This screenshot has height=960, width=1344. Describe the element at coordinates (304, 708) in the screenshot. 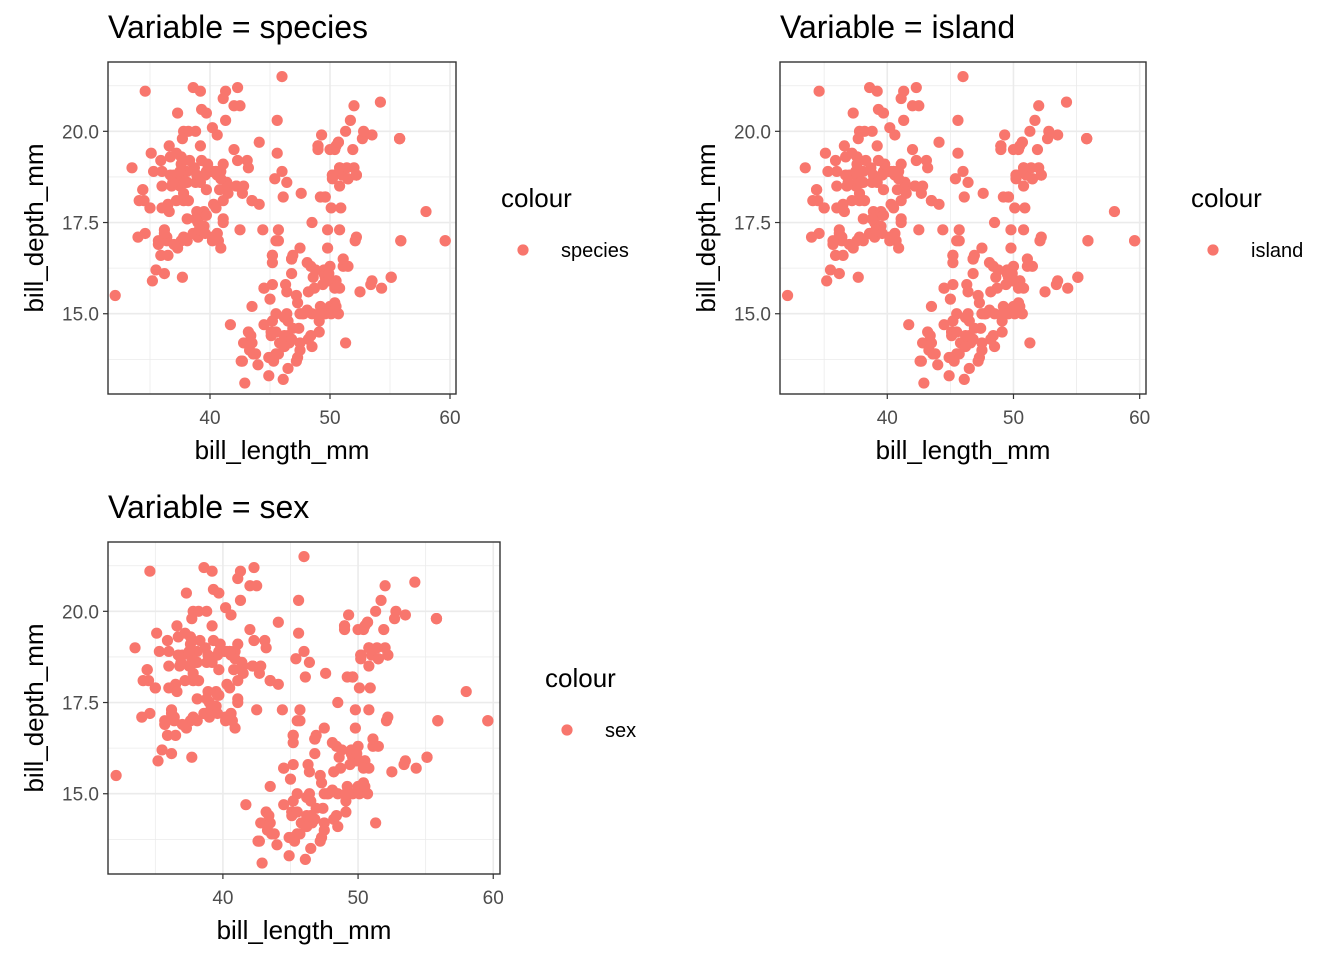

I see `panel-border` at that location.